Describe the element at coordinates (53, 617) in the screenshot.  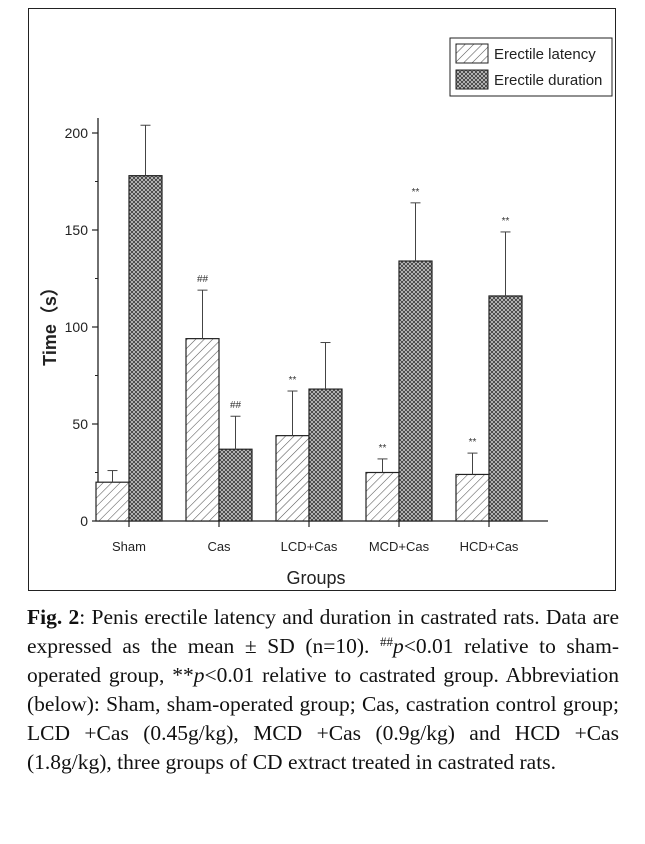
I see `caption-figure-label: Fig. 2` at that location.